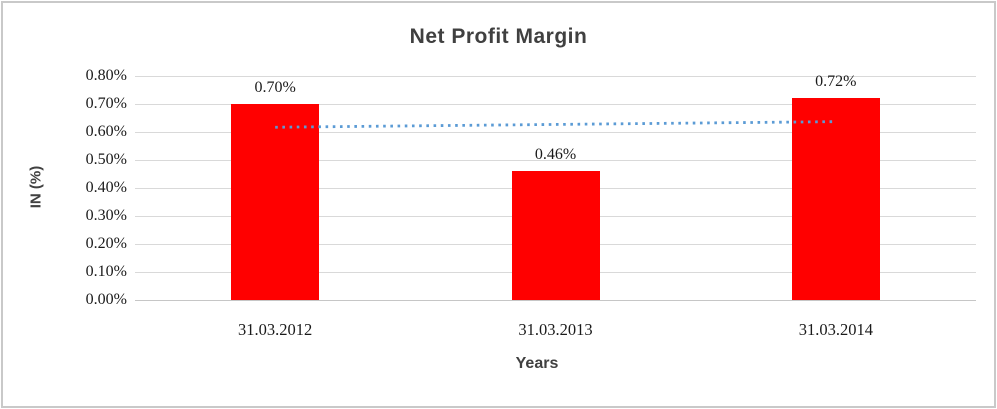  I want to click on y-tick-label: 0.80%, so click(106, 75).